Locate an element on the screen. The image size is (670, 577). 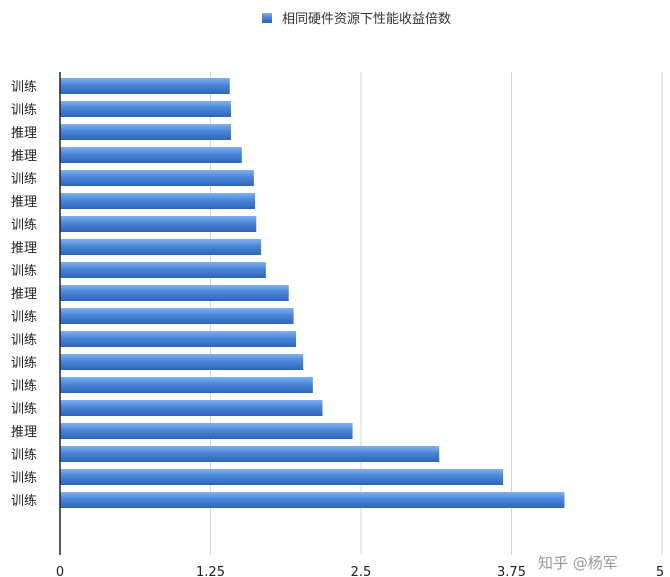
category-label-8: 推理 is located at coordinates (24, 248).